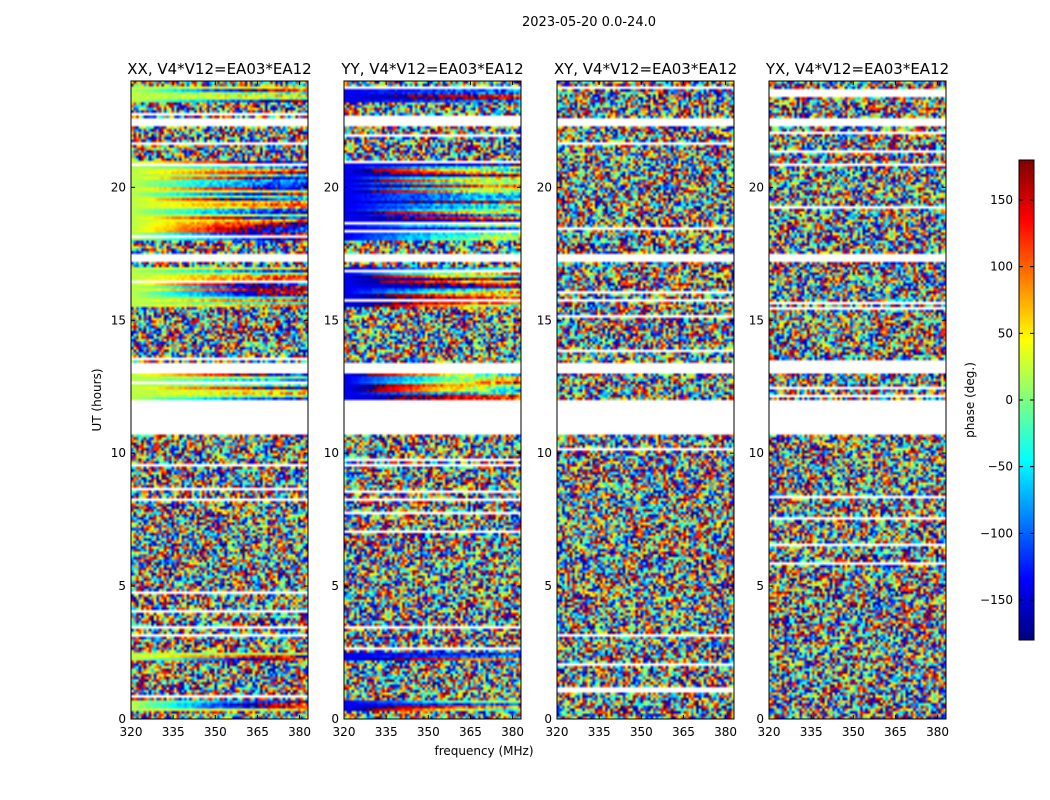 This screenshot has height=800, width=1050. What do you see at coordinates (1000, 467) in the screenshot?
I see `colorbar-tick-label: −50` at bounding box center [1000, 467].